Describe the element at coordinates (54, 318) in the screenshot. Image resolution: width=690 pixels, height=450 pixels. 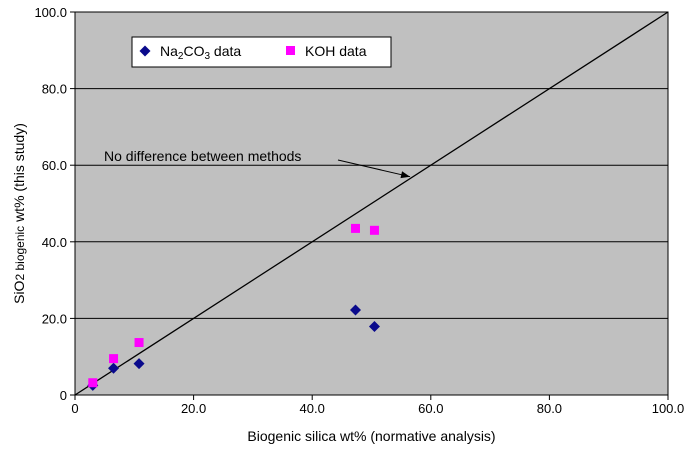
I see `y-tick-label: 20.0` at that location.